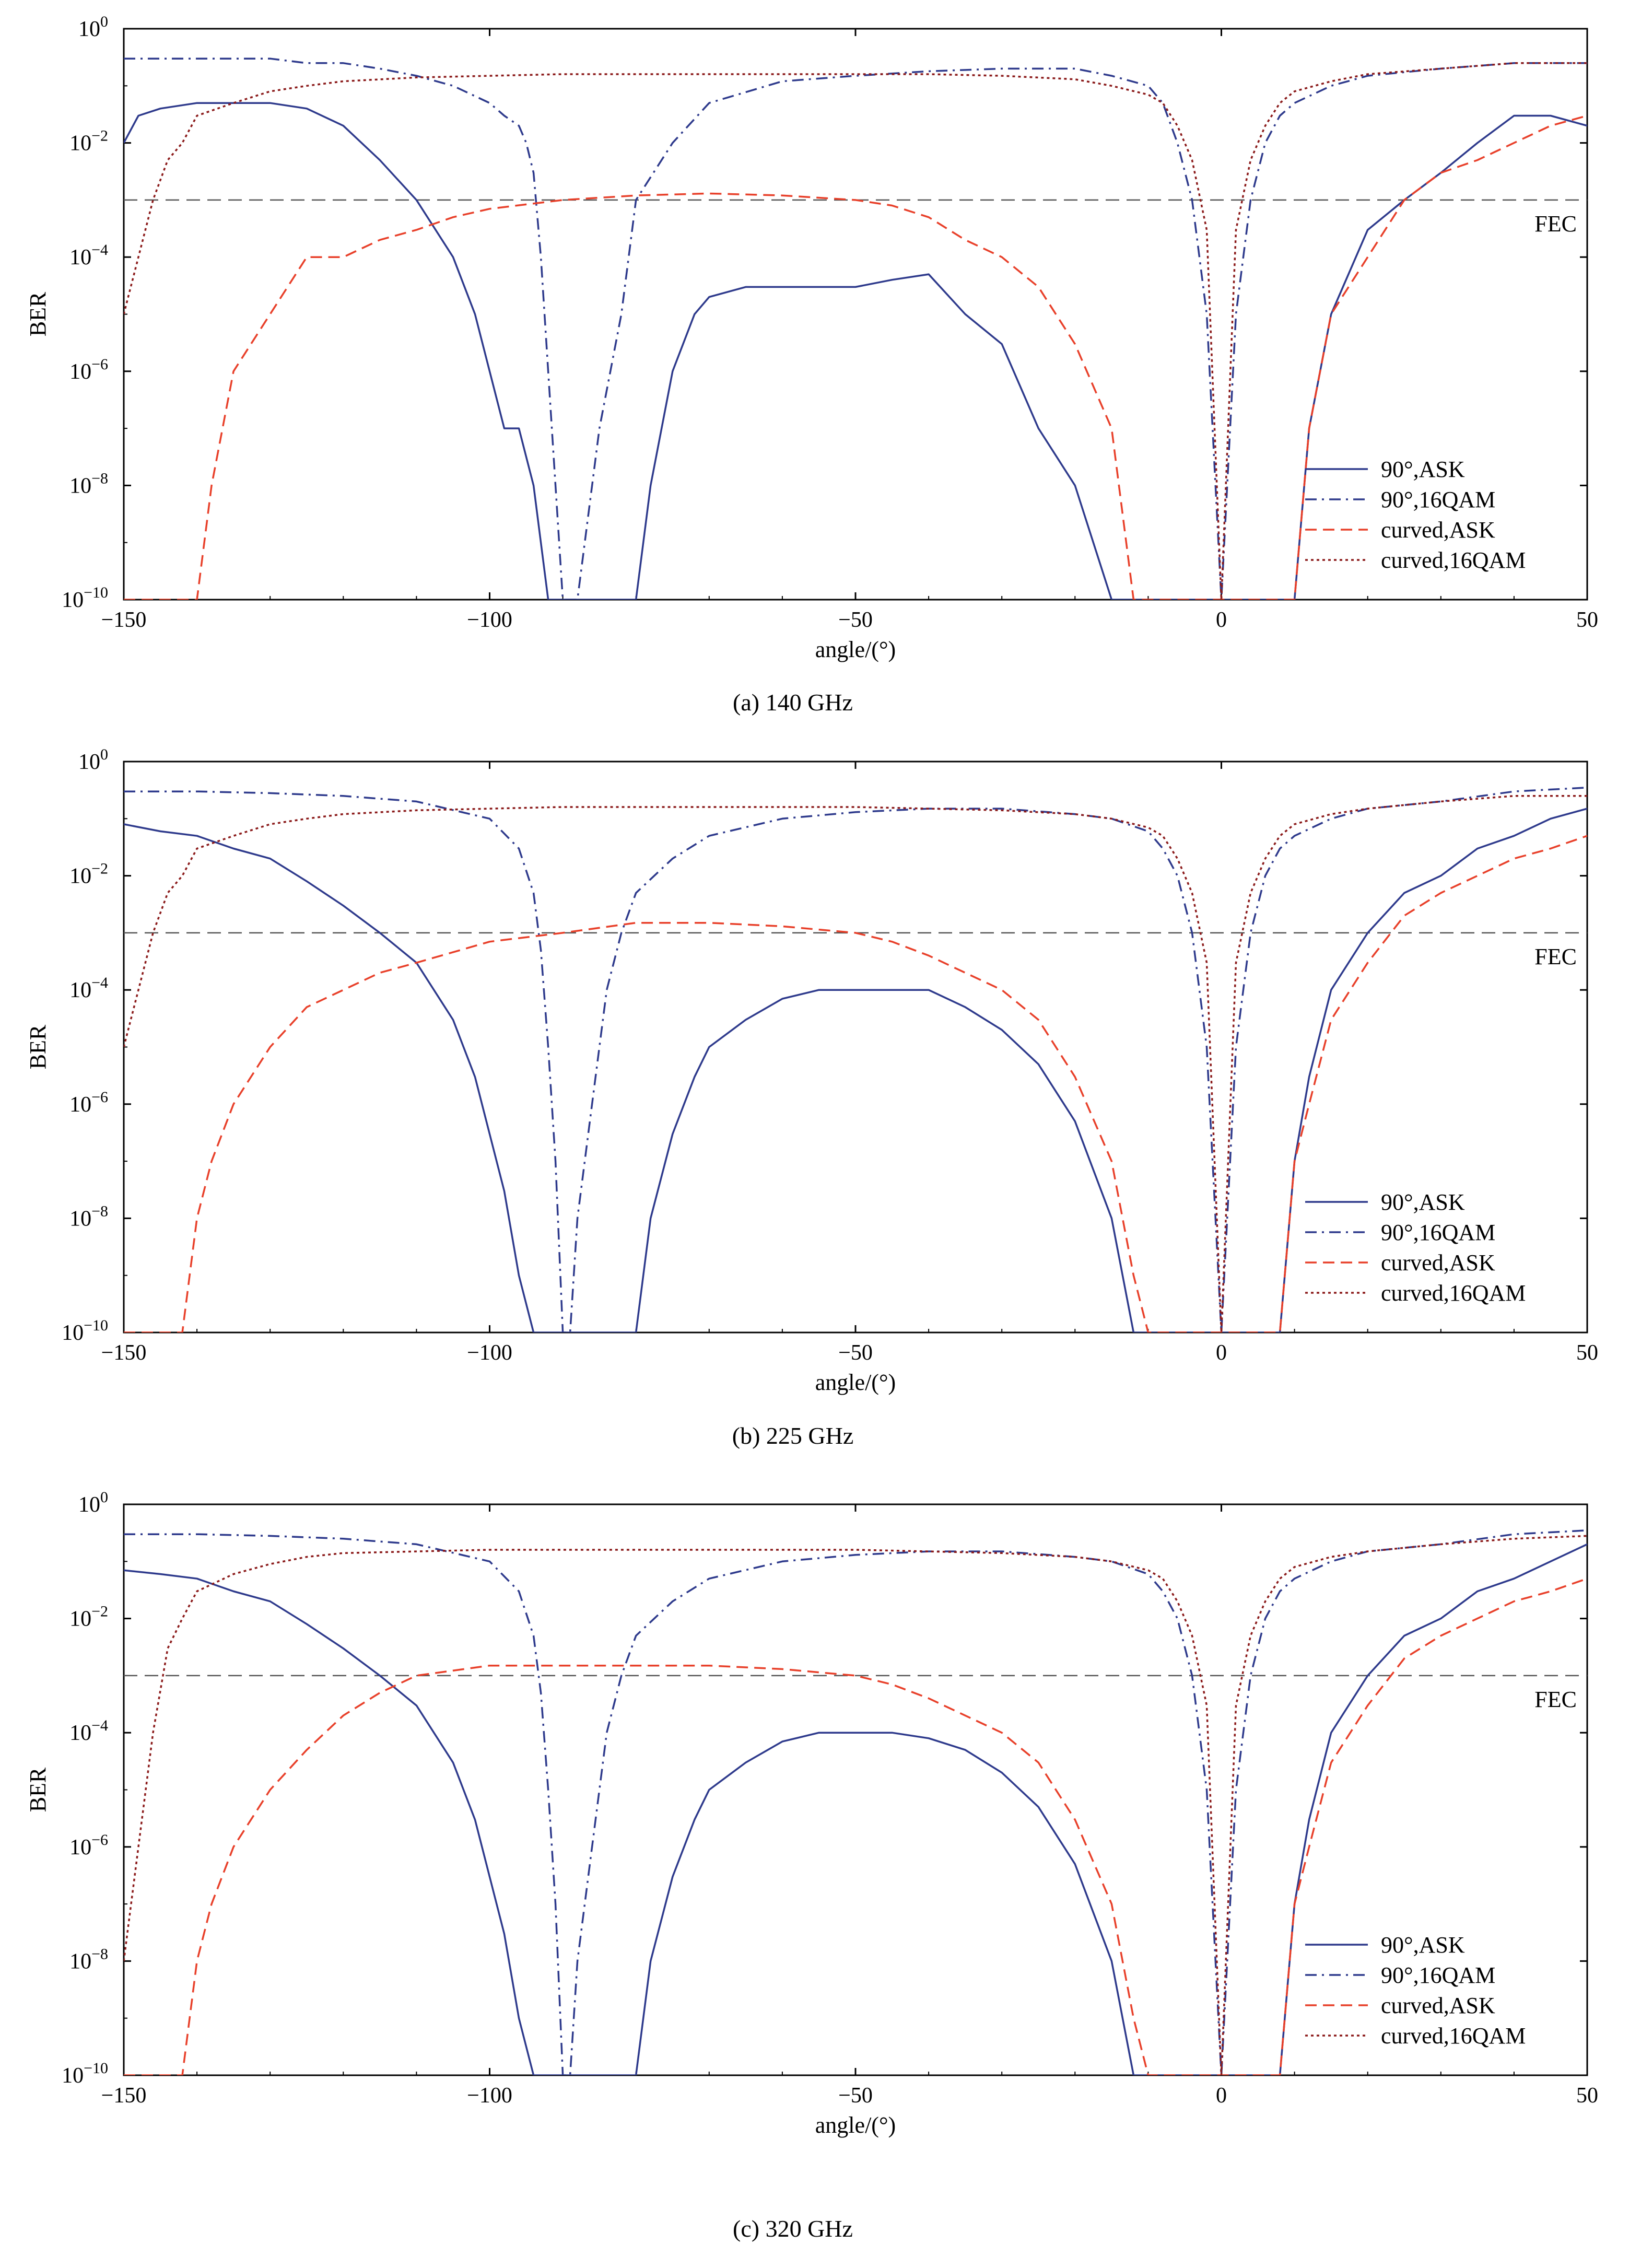  I want to click on panel-caption: (c) 320 GHz, so click(793, 2229).